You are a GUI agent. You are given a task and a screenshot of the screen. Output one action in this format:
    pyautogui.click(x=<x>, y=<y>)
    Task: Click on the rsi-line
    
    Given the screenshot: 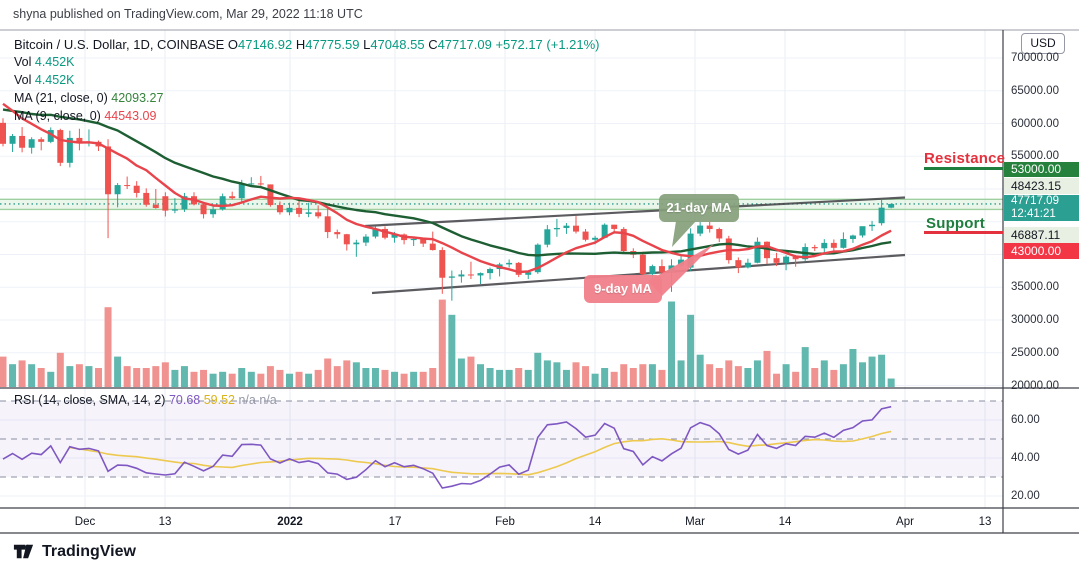 What is the action you would take?
    pyautogui.click(x=447, y=447)
    